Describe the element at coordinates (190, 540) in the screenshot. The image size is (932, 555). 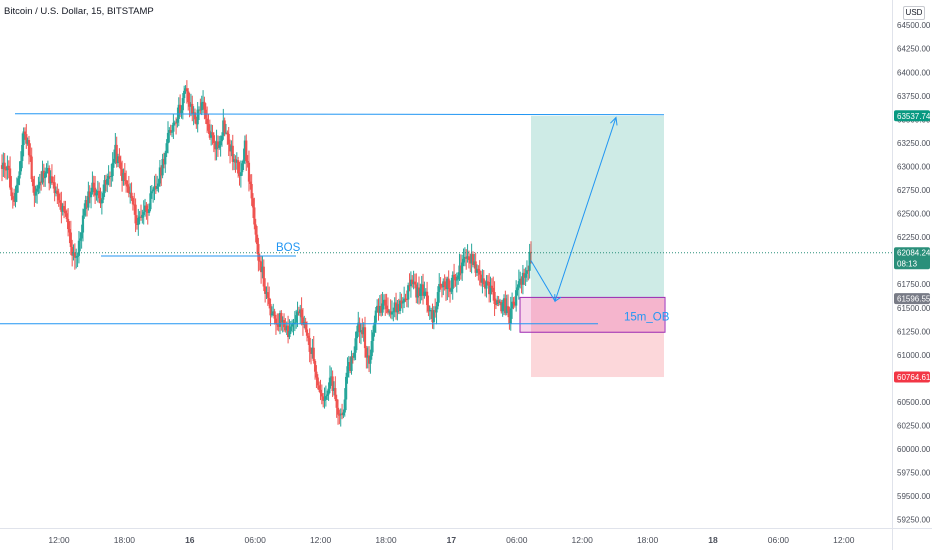
I see `time-tick-label: 16` at that location.